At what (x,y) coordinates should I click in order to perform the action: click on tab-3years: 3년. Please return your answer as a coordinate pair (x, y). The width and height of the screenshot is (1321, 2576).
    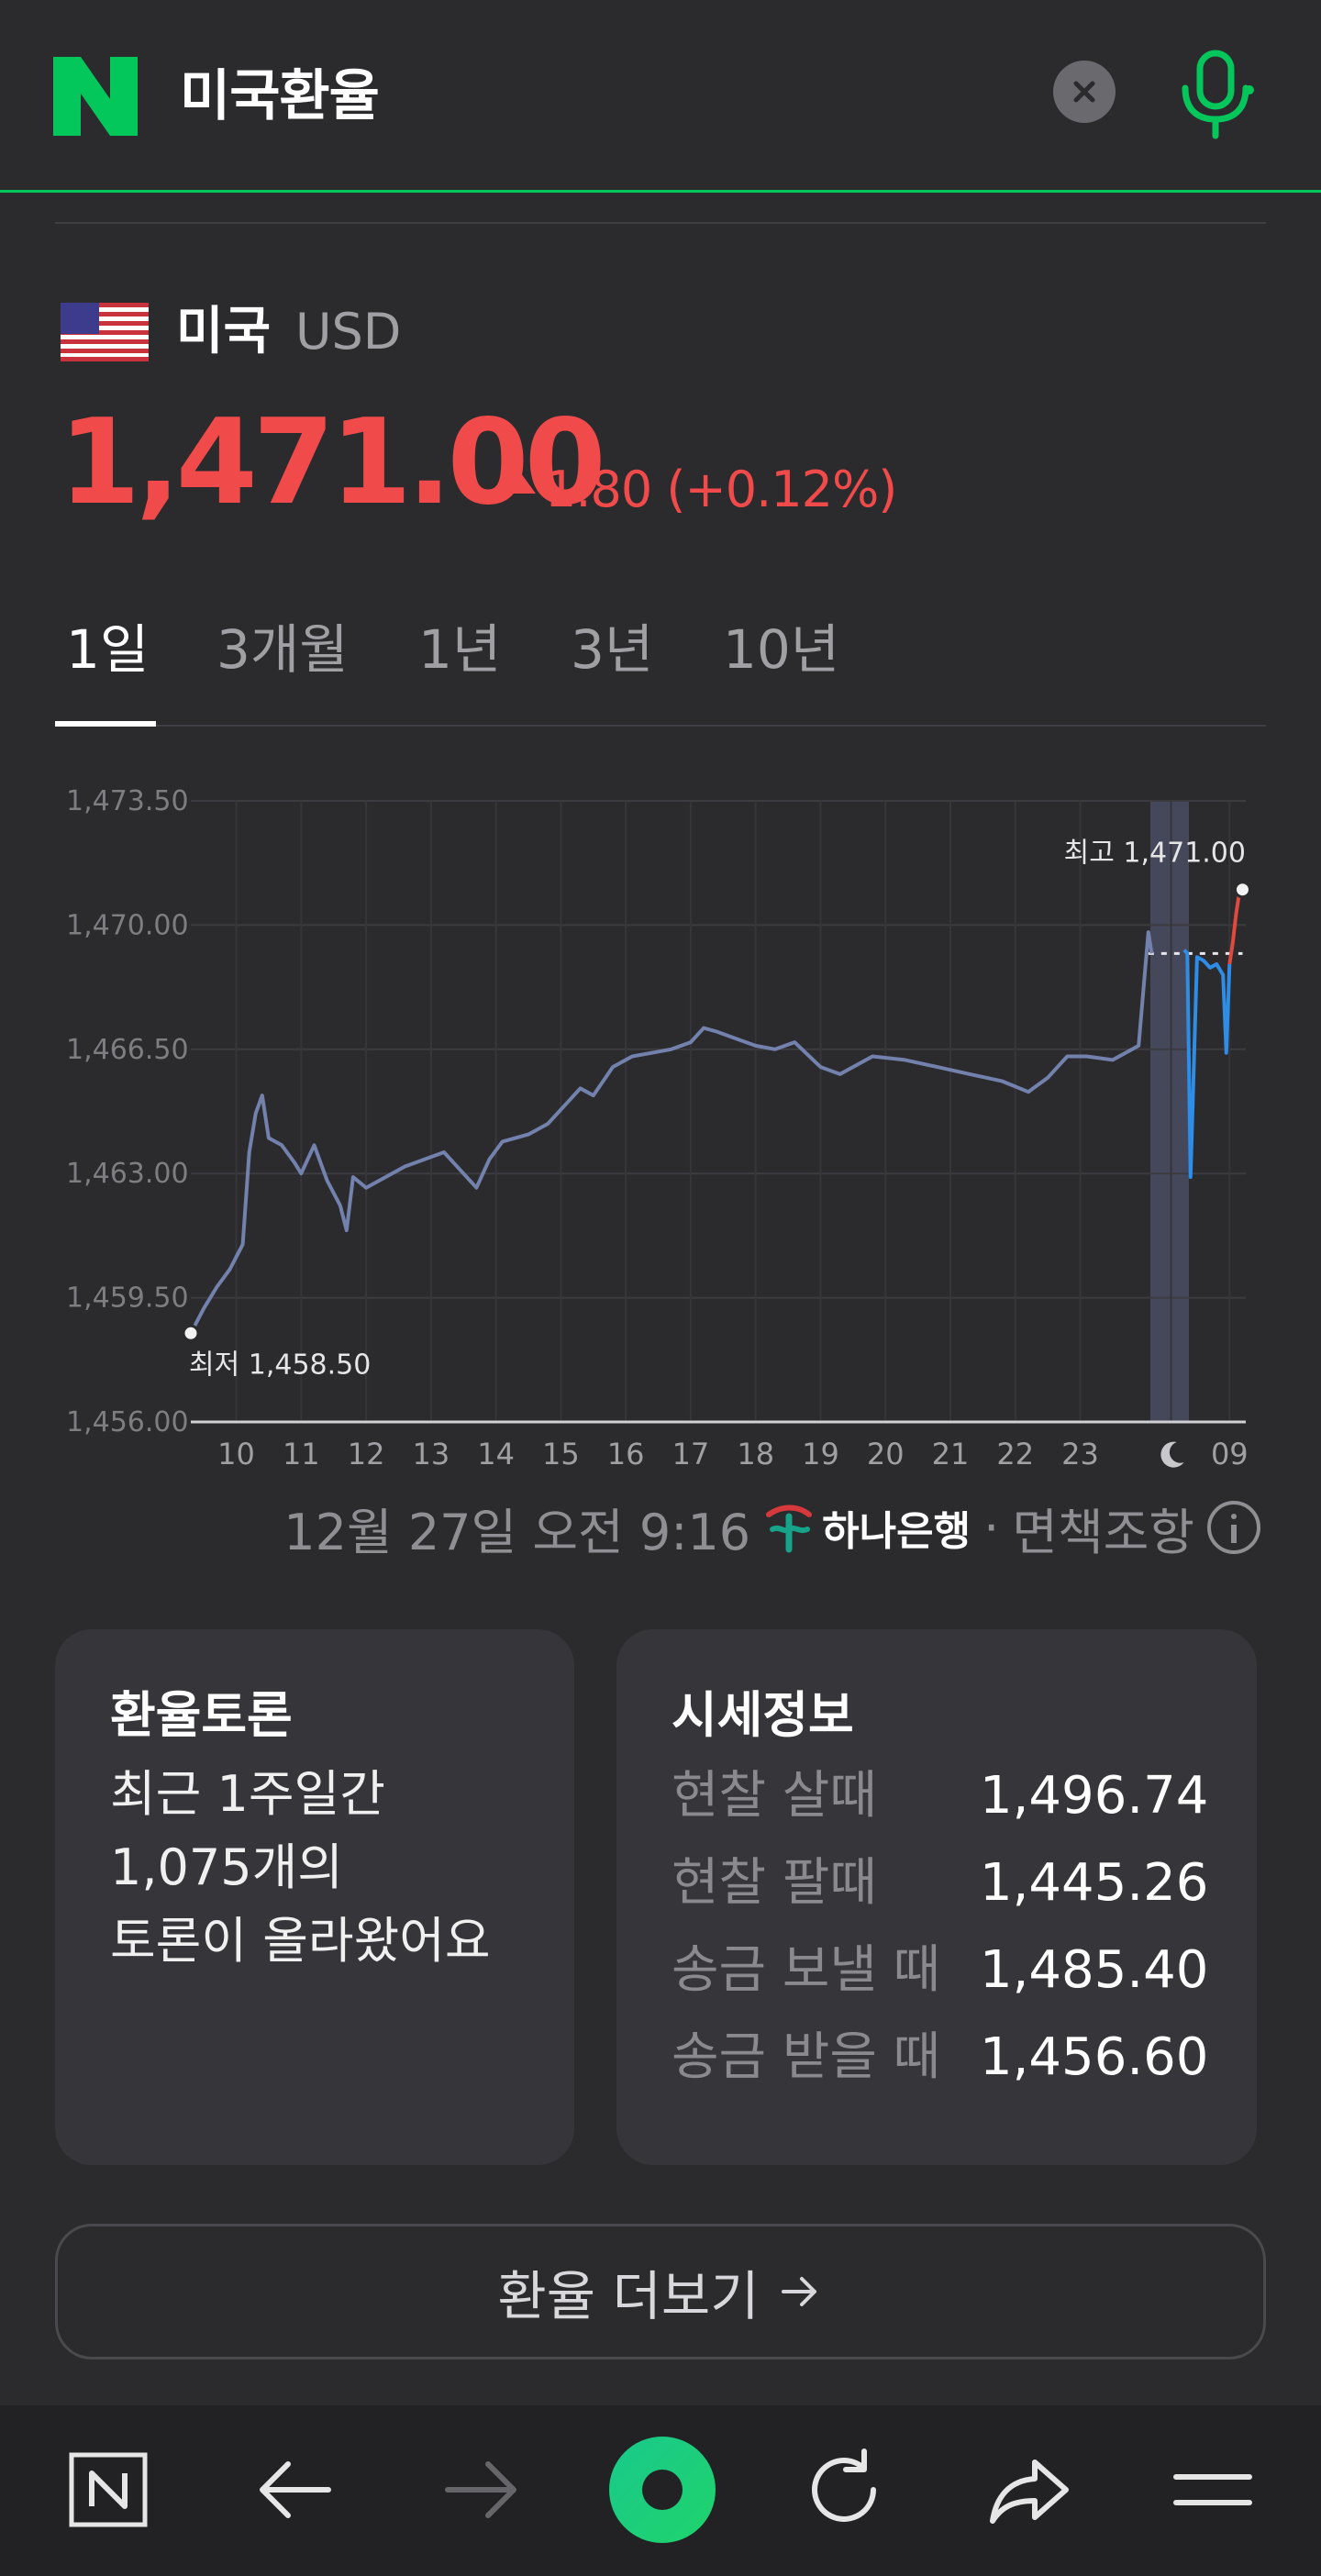
    Looking at the image, I should click on (612, 649).